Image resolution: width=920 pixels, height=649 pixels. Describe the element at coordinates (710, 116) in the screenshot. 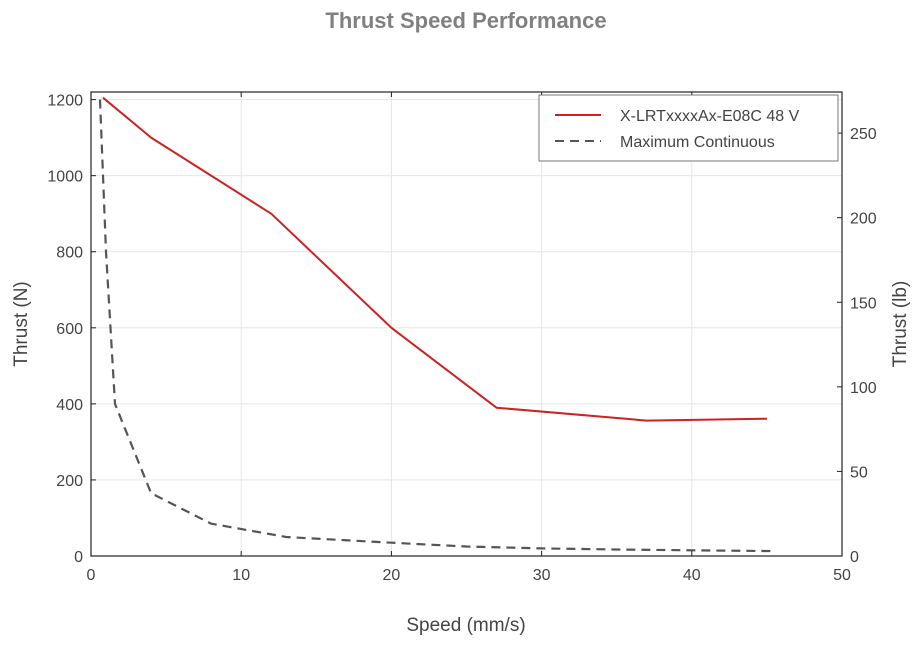

I see `legend-label: X-LRTxxxxAx-E08C 48 V` at that location.